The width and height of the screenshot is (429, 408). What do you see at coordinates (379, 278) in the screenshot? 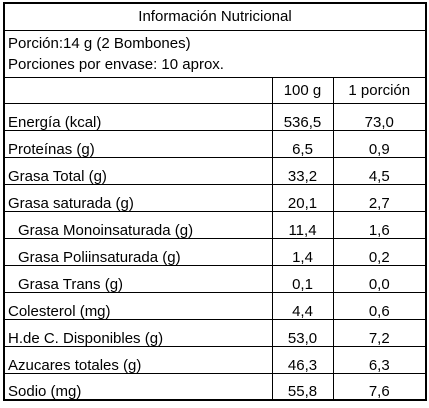
I see `value-per-portion: 0,0` at bounding box center [379, 278].